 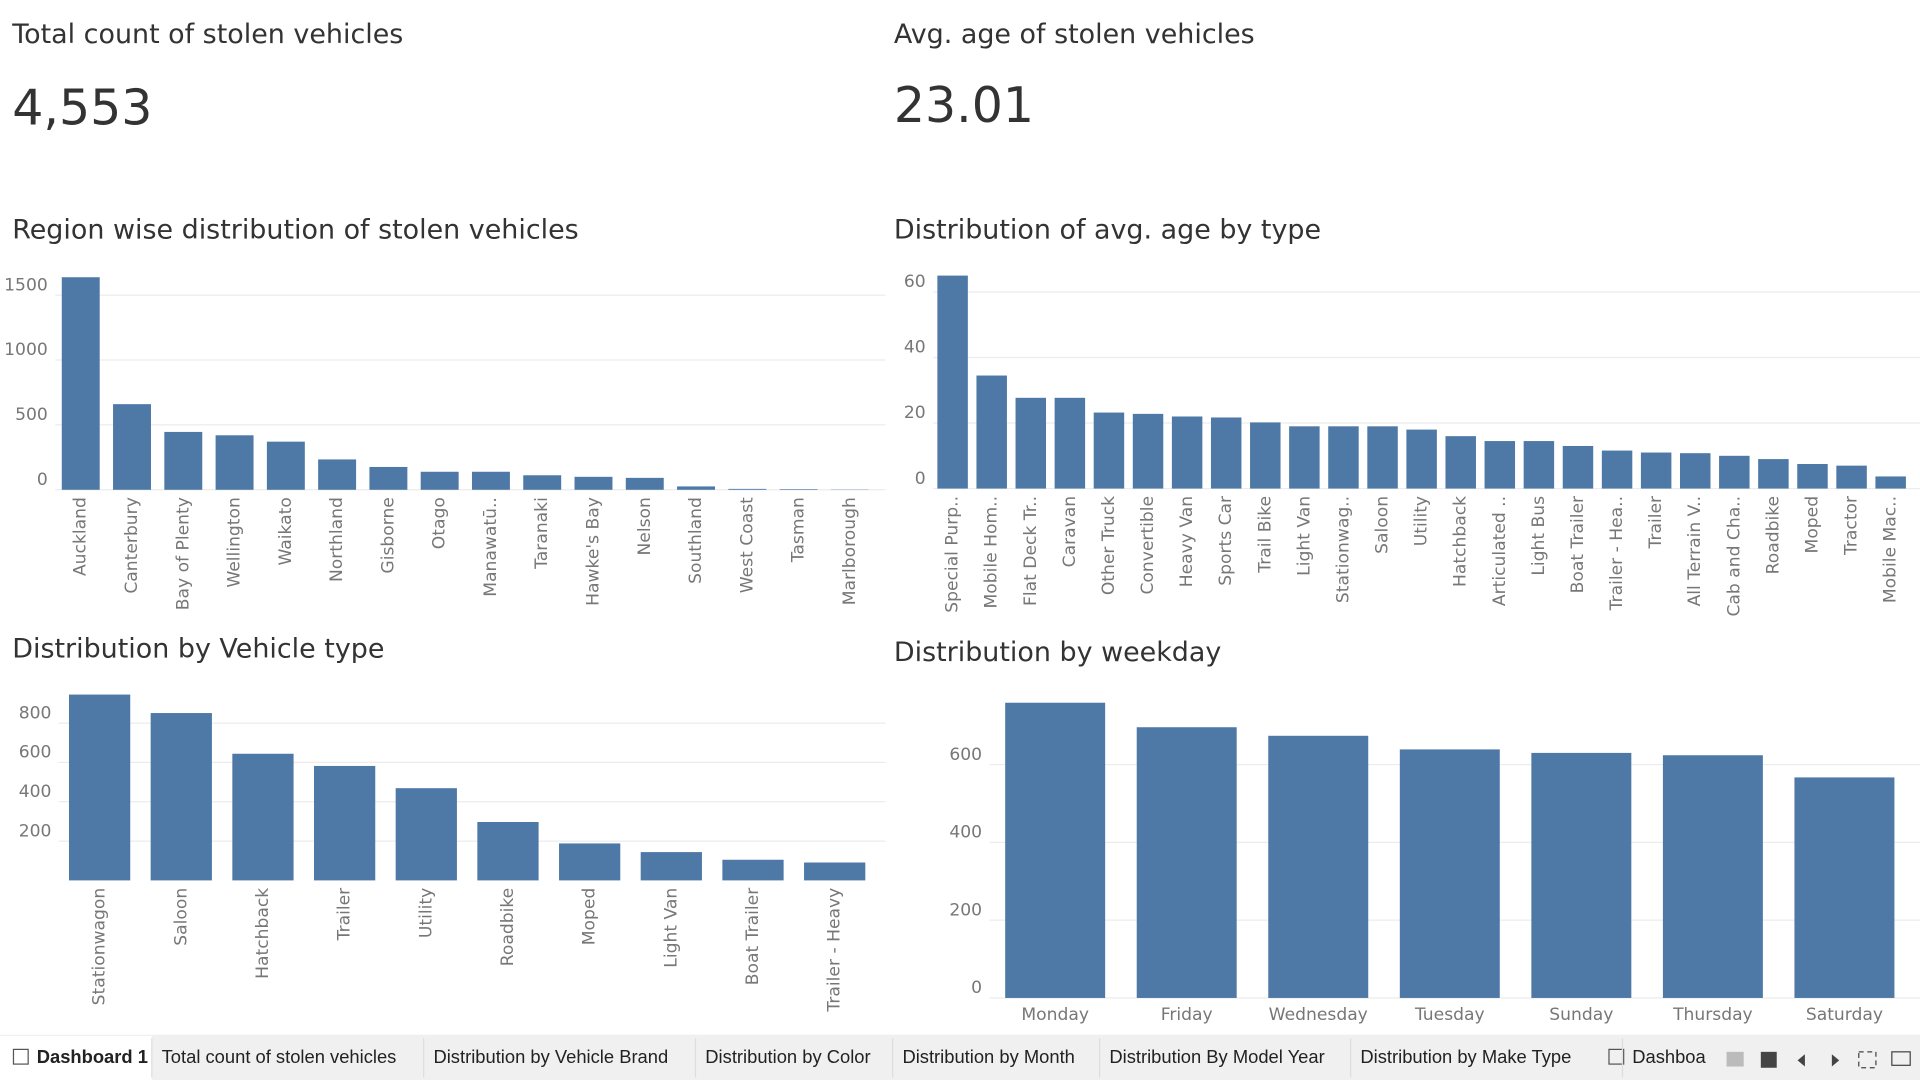 What do you see at coordinates (1148, 545) in the screenshot?
I see `x-tick-label: Convertible` at bounding box center [1148, 545].